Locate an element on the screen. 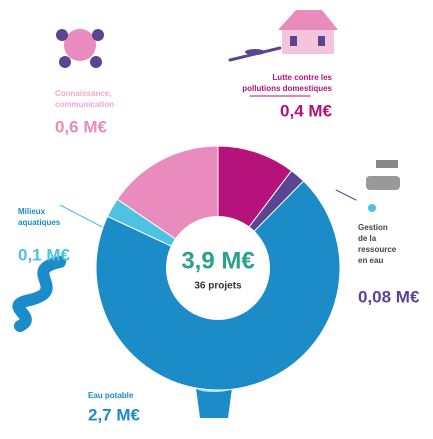 The image size is (433, 439). value-label: 2,7 M€ is located at coordinates (114, 414).